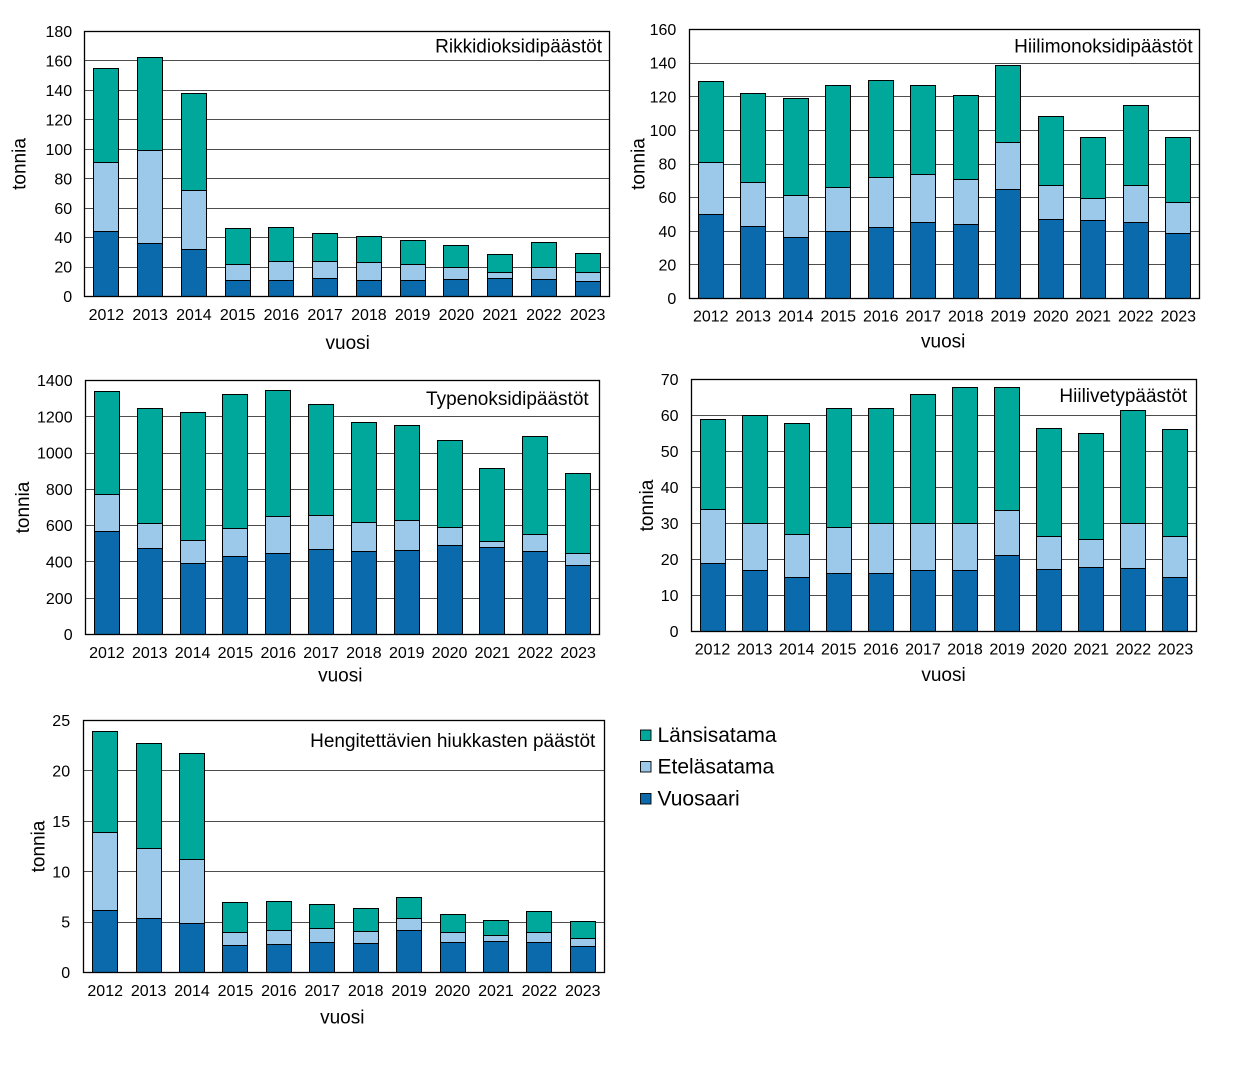  I want to click on svg-text: 600, so click(59, 526).